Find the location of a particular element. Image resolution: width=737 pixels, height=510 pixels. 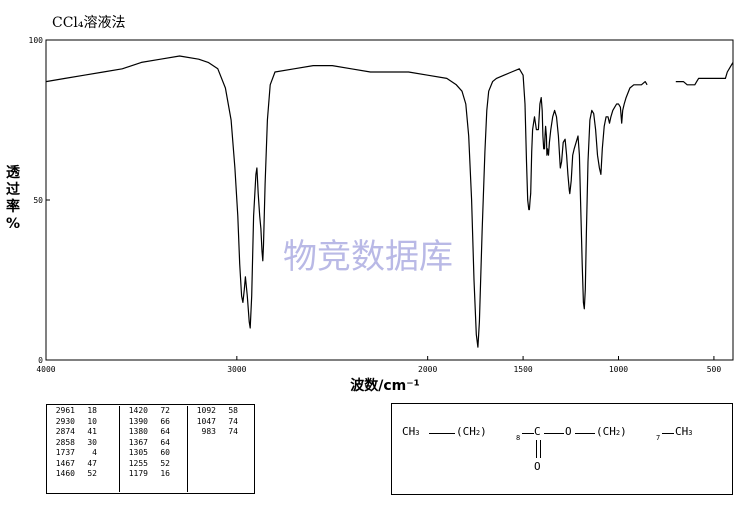

peak-transmittance: 72 is located at coordinates (165, 410).